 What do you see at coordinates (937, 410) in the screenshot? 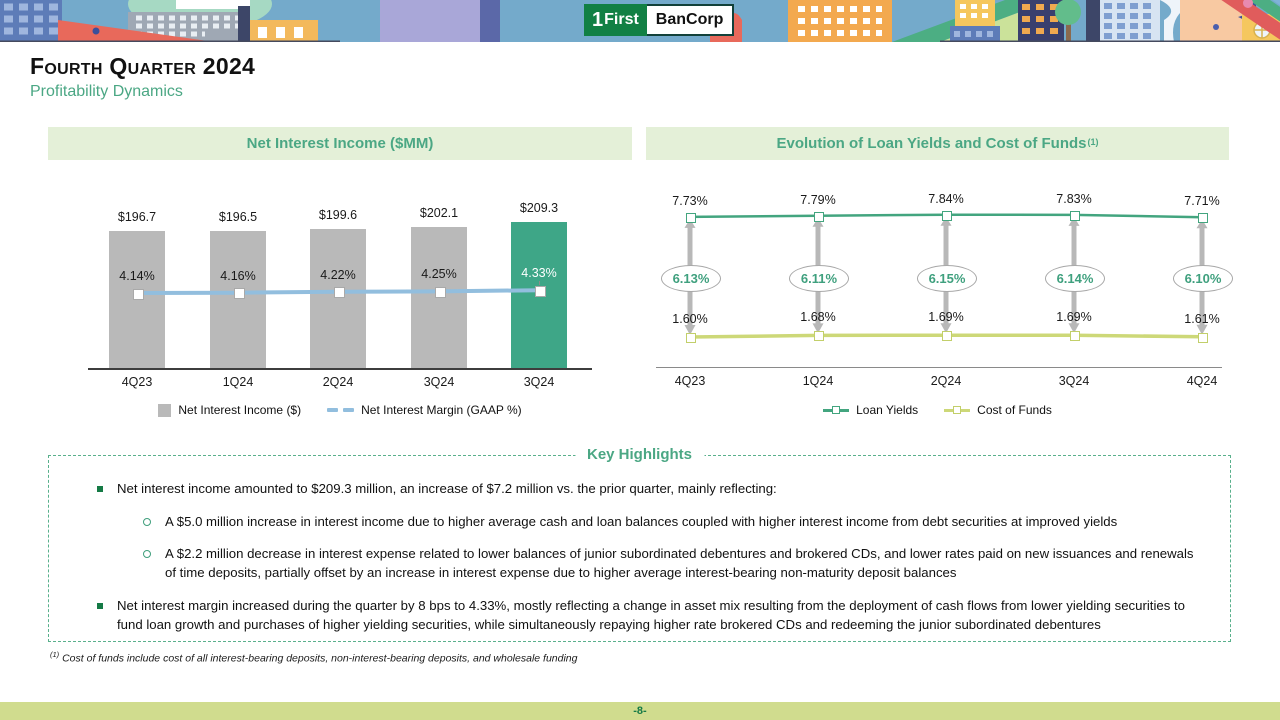
I see `yields-legend: Loan Yields Cost of Funds` at bounding box center [937, 410].